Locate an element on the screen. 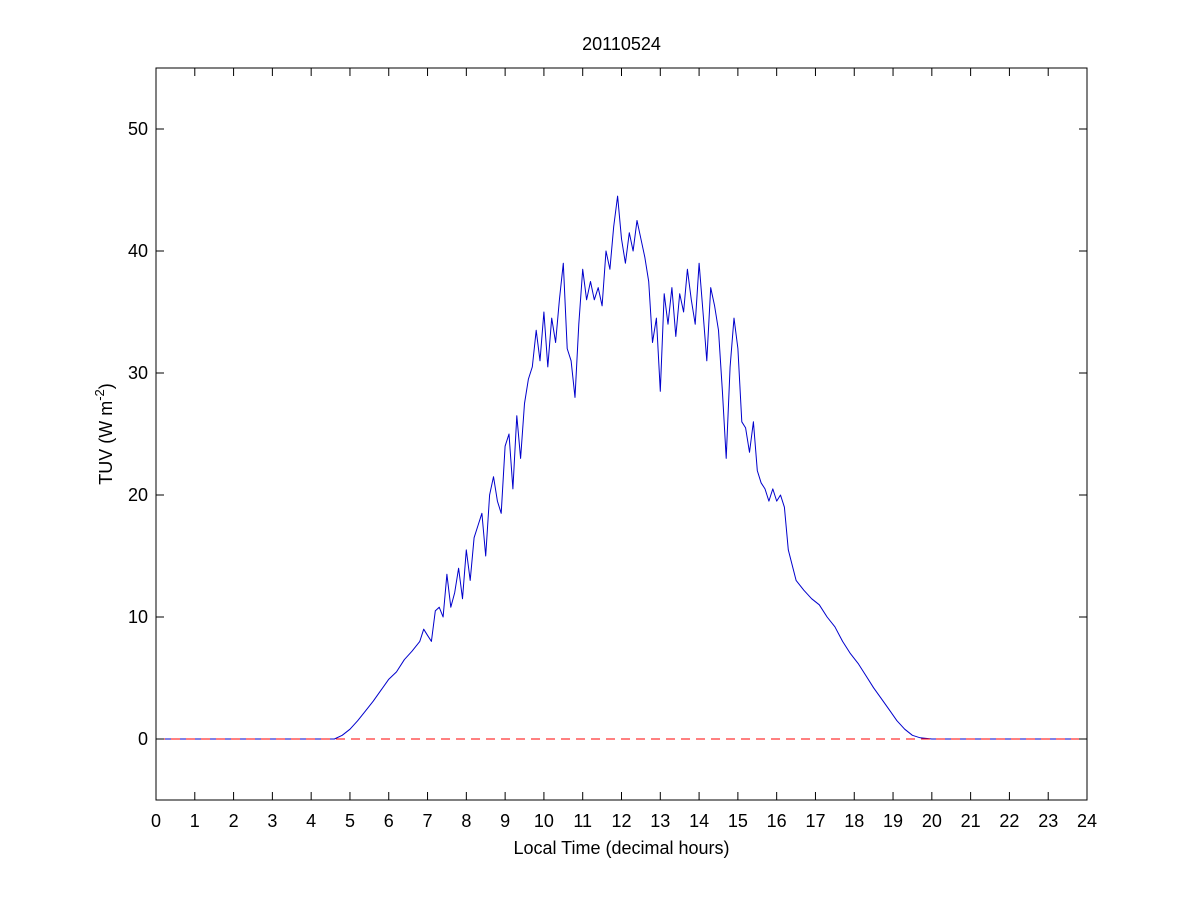 The width and height of the screenshot is (1201, 900). x-tick-label: 1 is located at coordinates (195, 821).